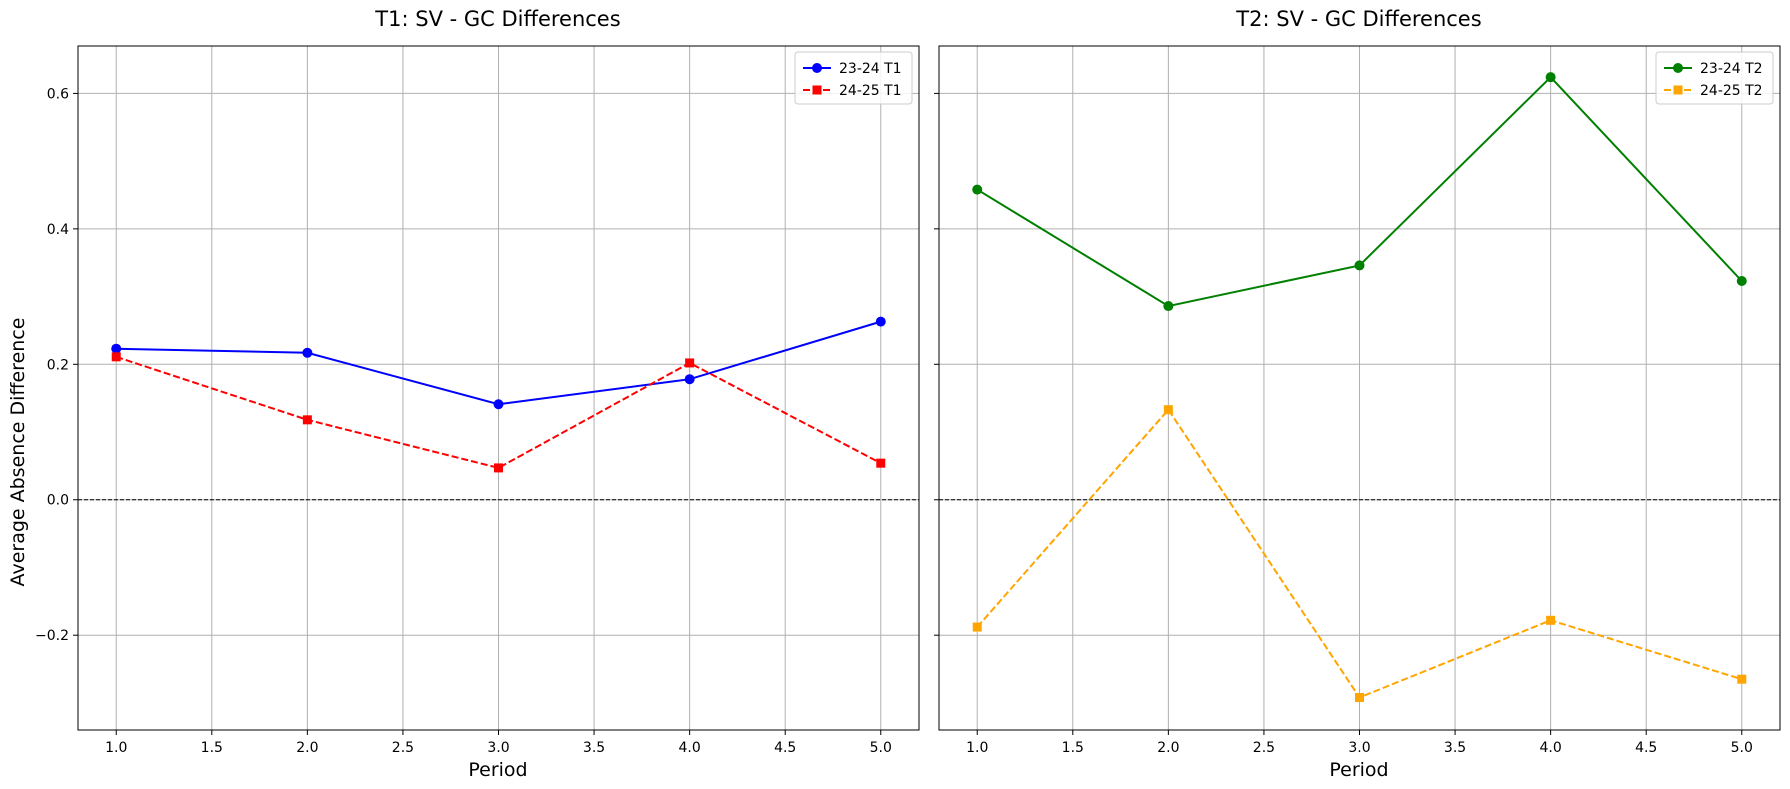 This screenshot has width=1790, height=789. I want to click on x-tick-label-t2-6: 4.0, so click(1551, 748).